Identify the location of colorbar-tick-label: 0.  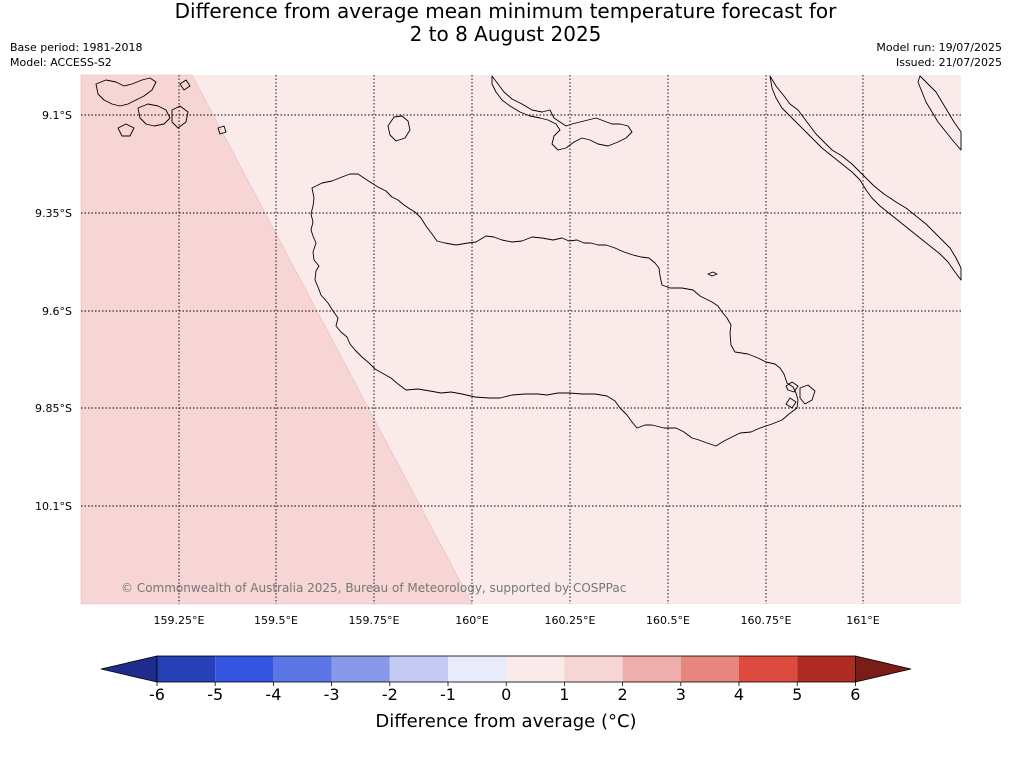
(506, 694).